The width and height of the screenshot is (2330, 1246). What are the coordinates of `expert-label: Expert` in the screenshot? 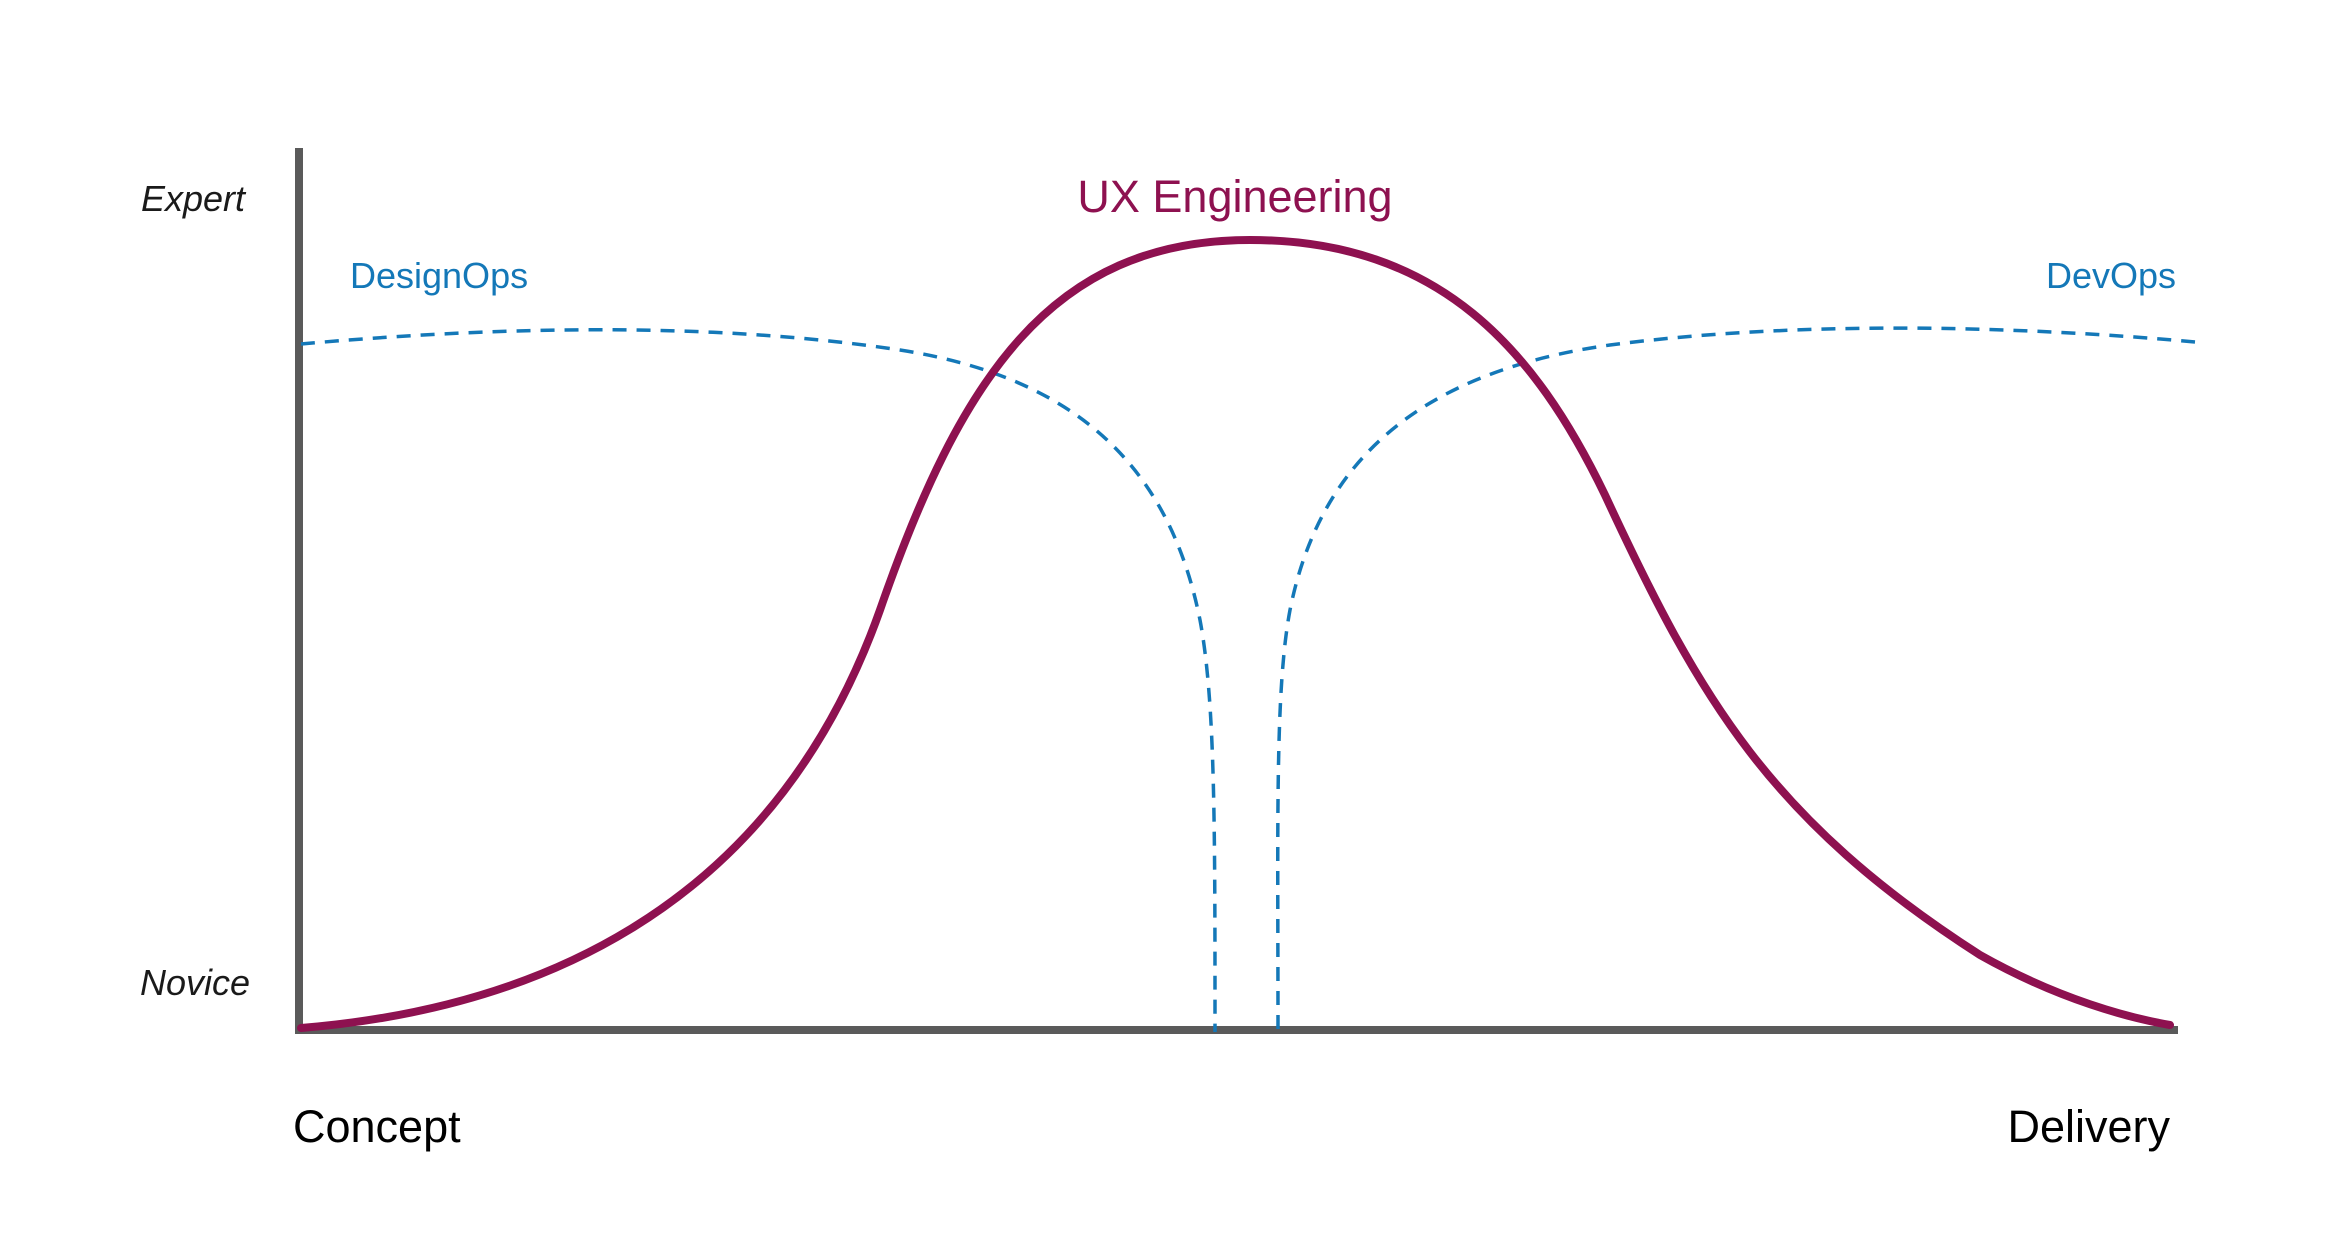 It's located at (194, 198).